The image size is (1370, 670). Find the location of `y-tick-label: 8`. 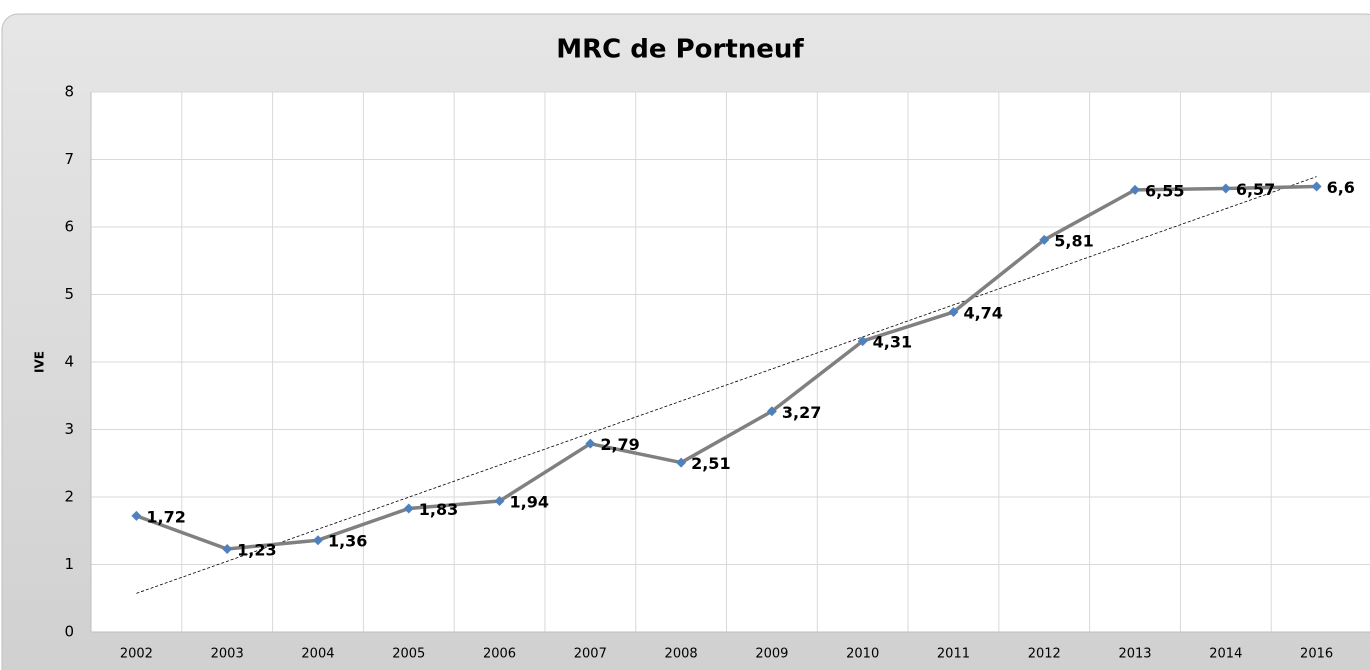

y-tick-label: 8 is located at coordinates (69, 92).